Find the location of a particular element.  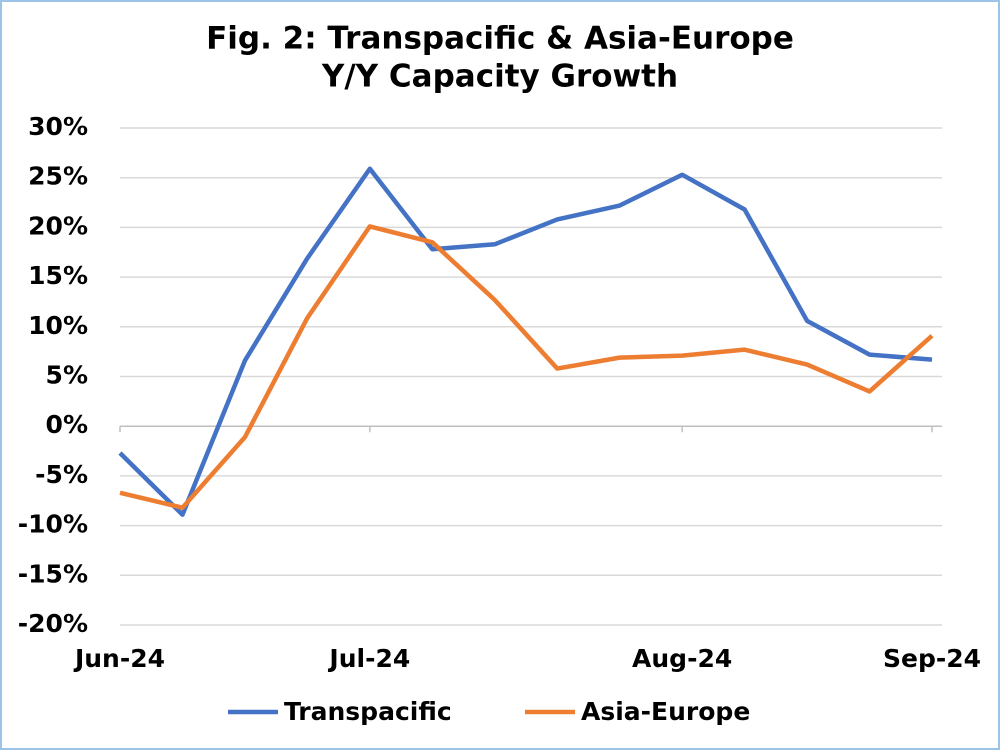

y-tick-label: -10% is located at coordinates (53, 524).